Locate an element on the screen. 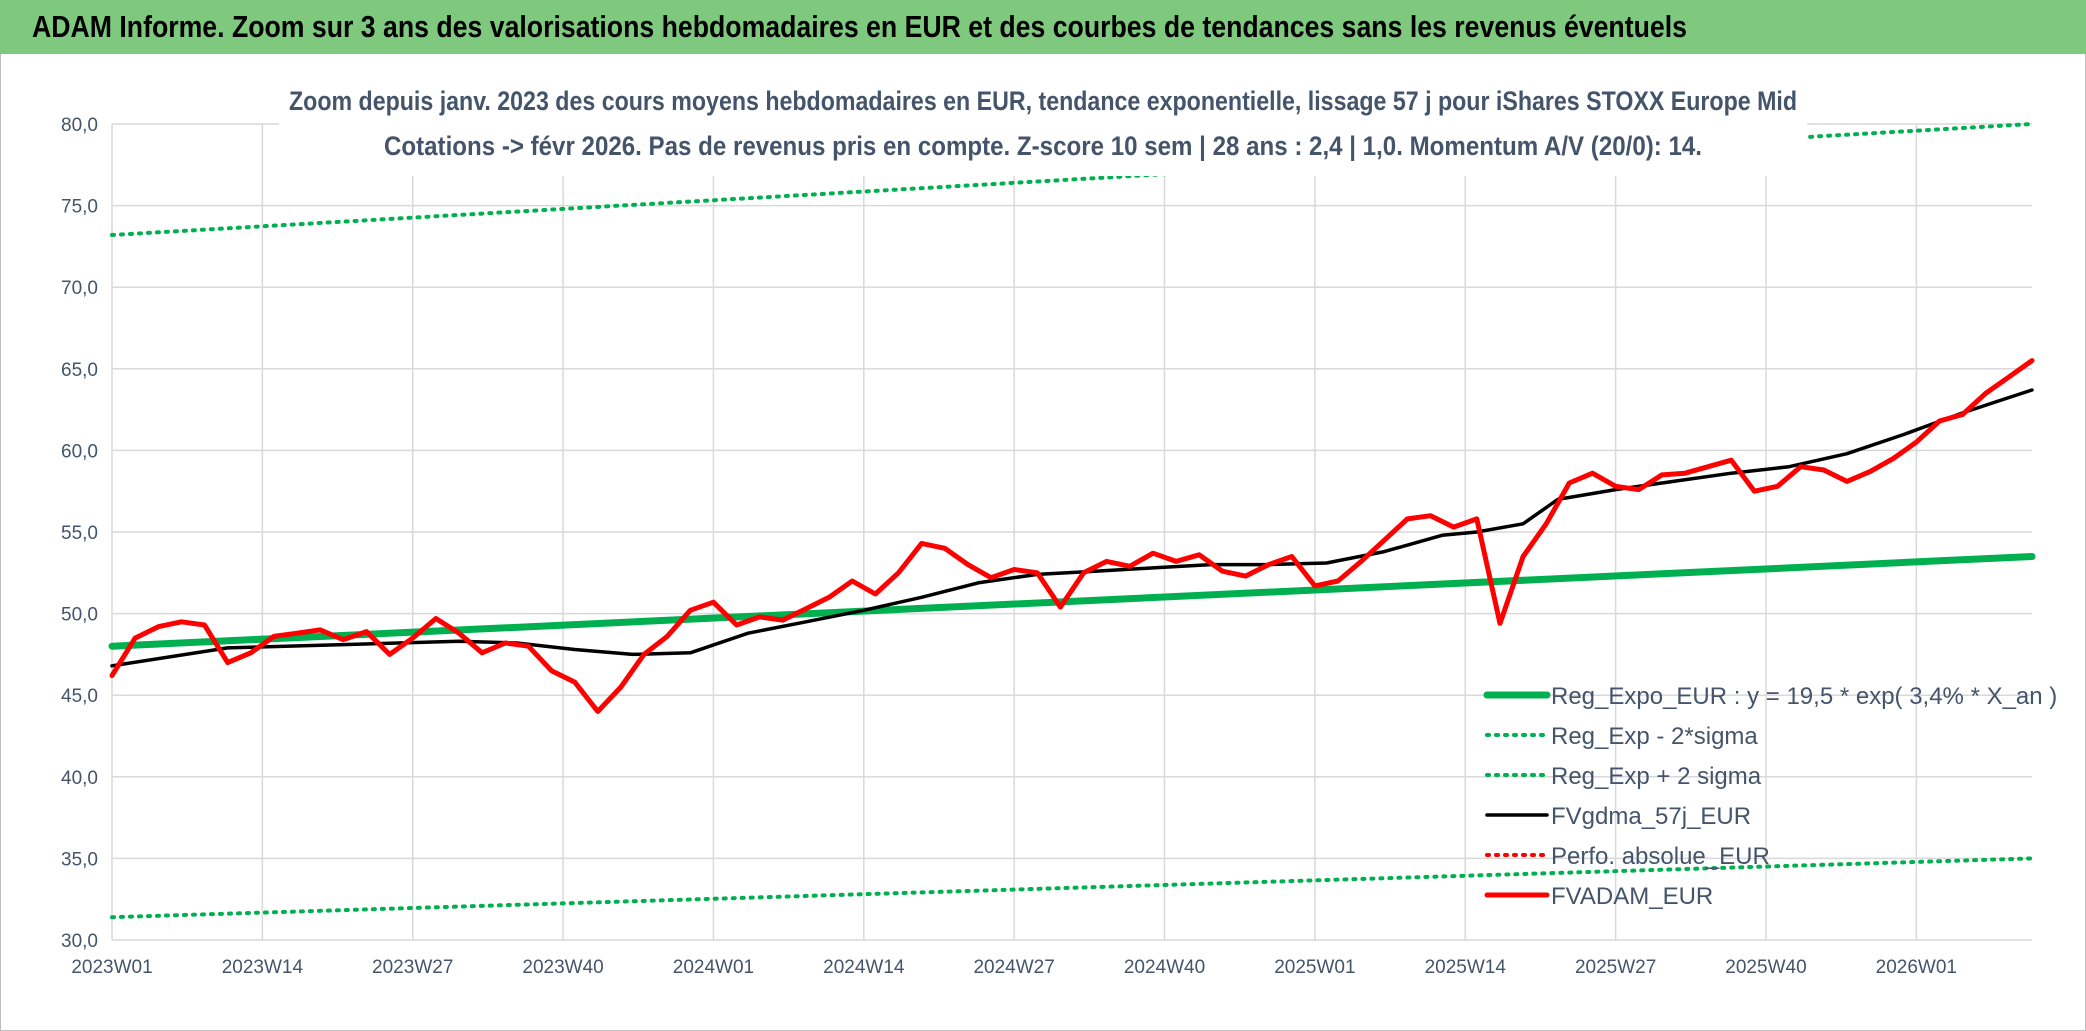 The height and width of the screenshot is (1031, 2086). x-tick-label: 2023W40 is located at coordinates (562, 967).